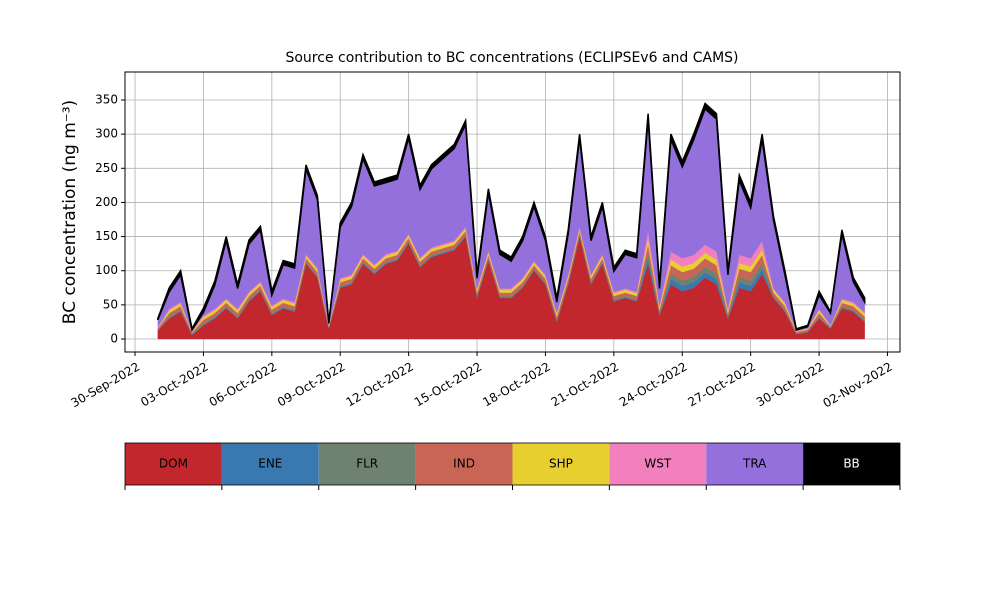 Image resolution: width=1000 pixels, height=600 pixels. Describe the element at coordinates (516, 385) in the screenshot. I see `x-tick-label: 18-Oct-2022` at that location.